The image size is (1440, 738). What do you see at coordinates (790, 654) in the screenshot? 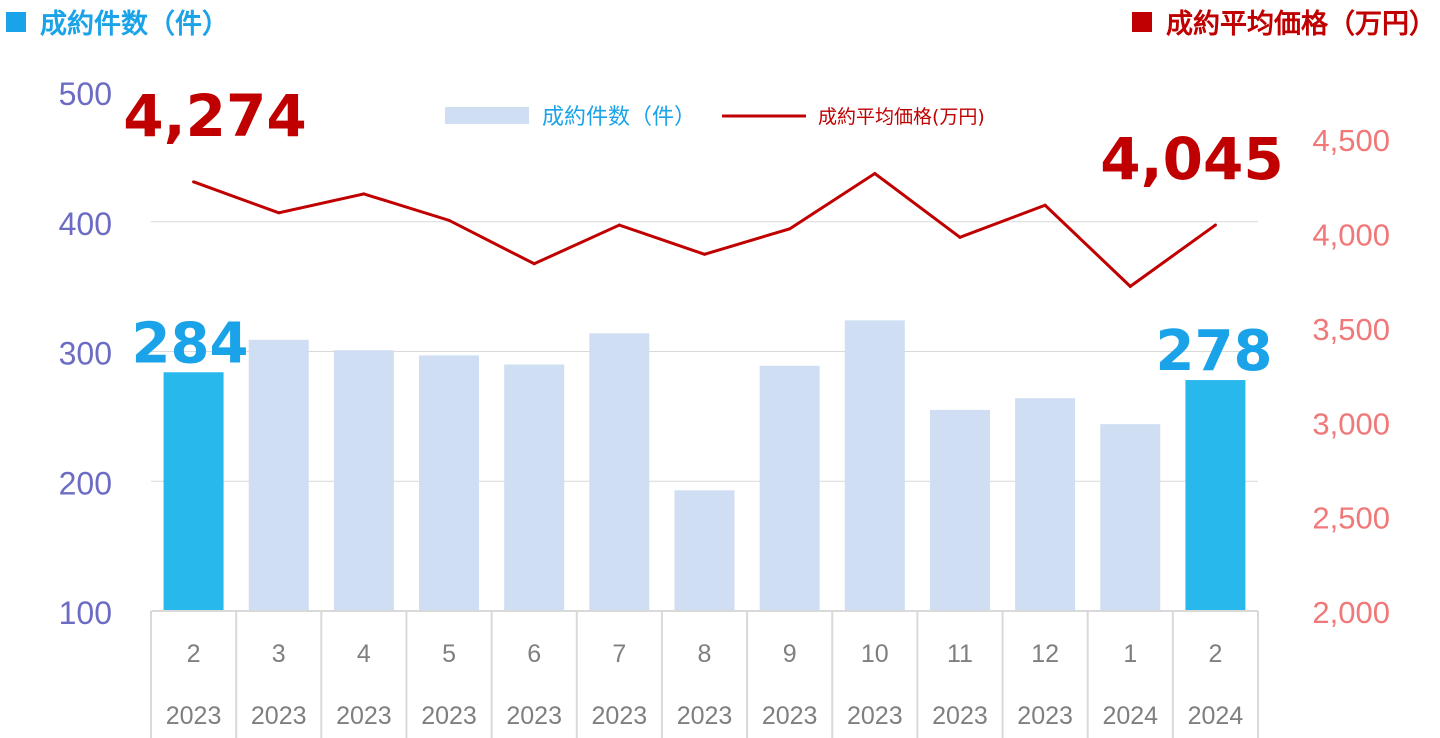
I see `category-month-label: 9` at bounding box center [790, 654].